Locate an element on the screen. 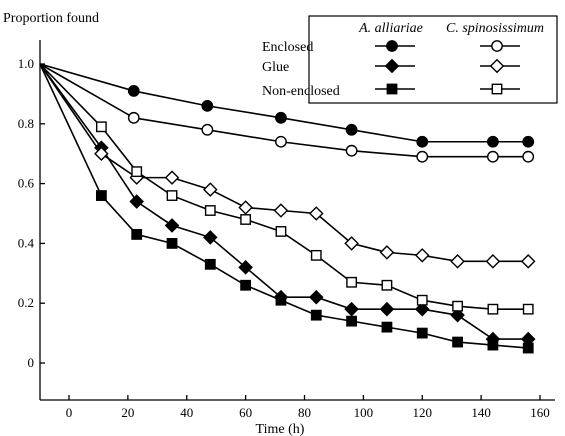 The width and height of the screenshot is (565, 436). legend-swatch-circle-filled is located at coordinates (392, 46).